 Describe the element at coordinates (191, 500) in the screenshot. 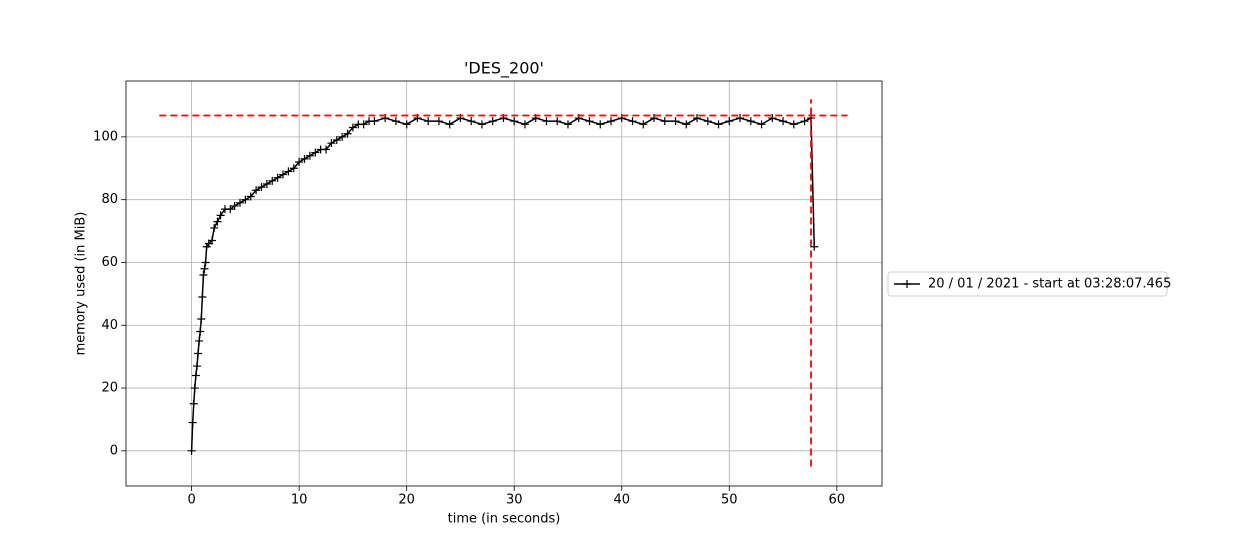

I see `x-tick-label: 0` at that location.